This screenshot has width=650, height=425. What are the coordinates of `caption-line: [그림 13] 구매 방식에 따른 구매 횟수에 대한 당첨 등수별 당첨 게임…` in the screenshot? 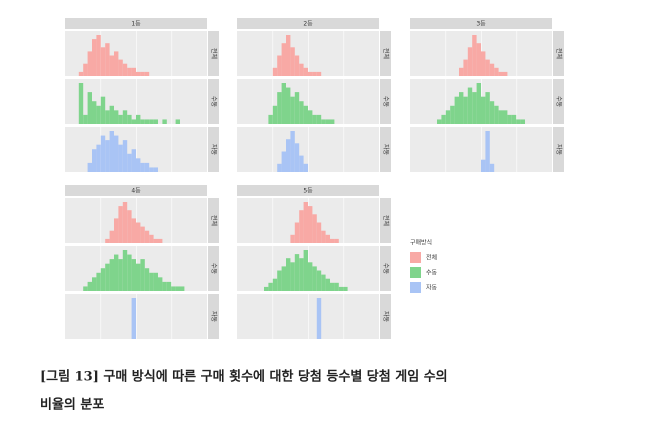 It's located at (244, 377).